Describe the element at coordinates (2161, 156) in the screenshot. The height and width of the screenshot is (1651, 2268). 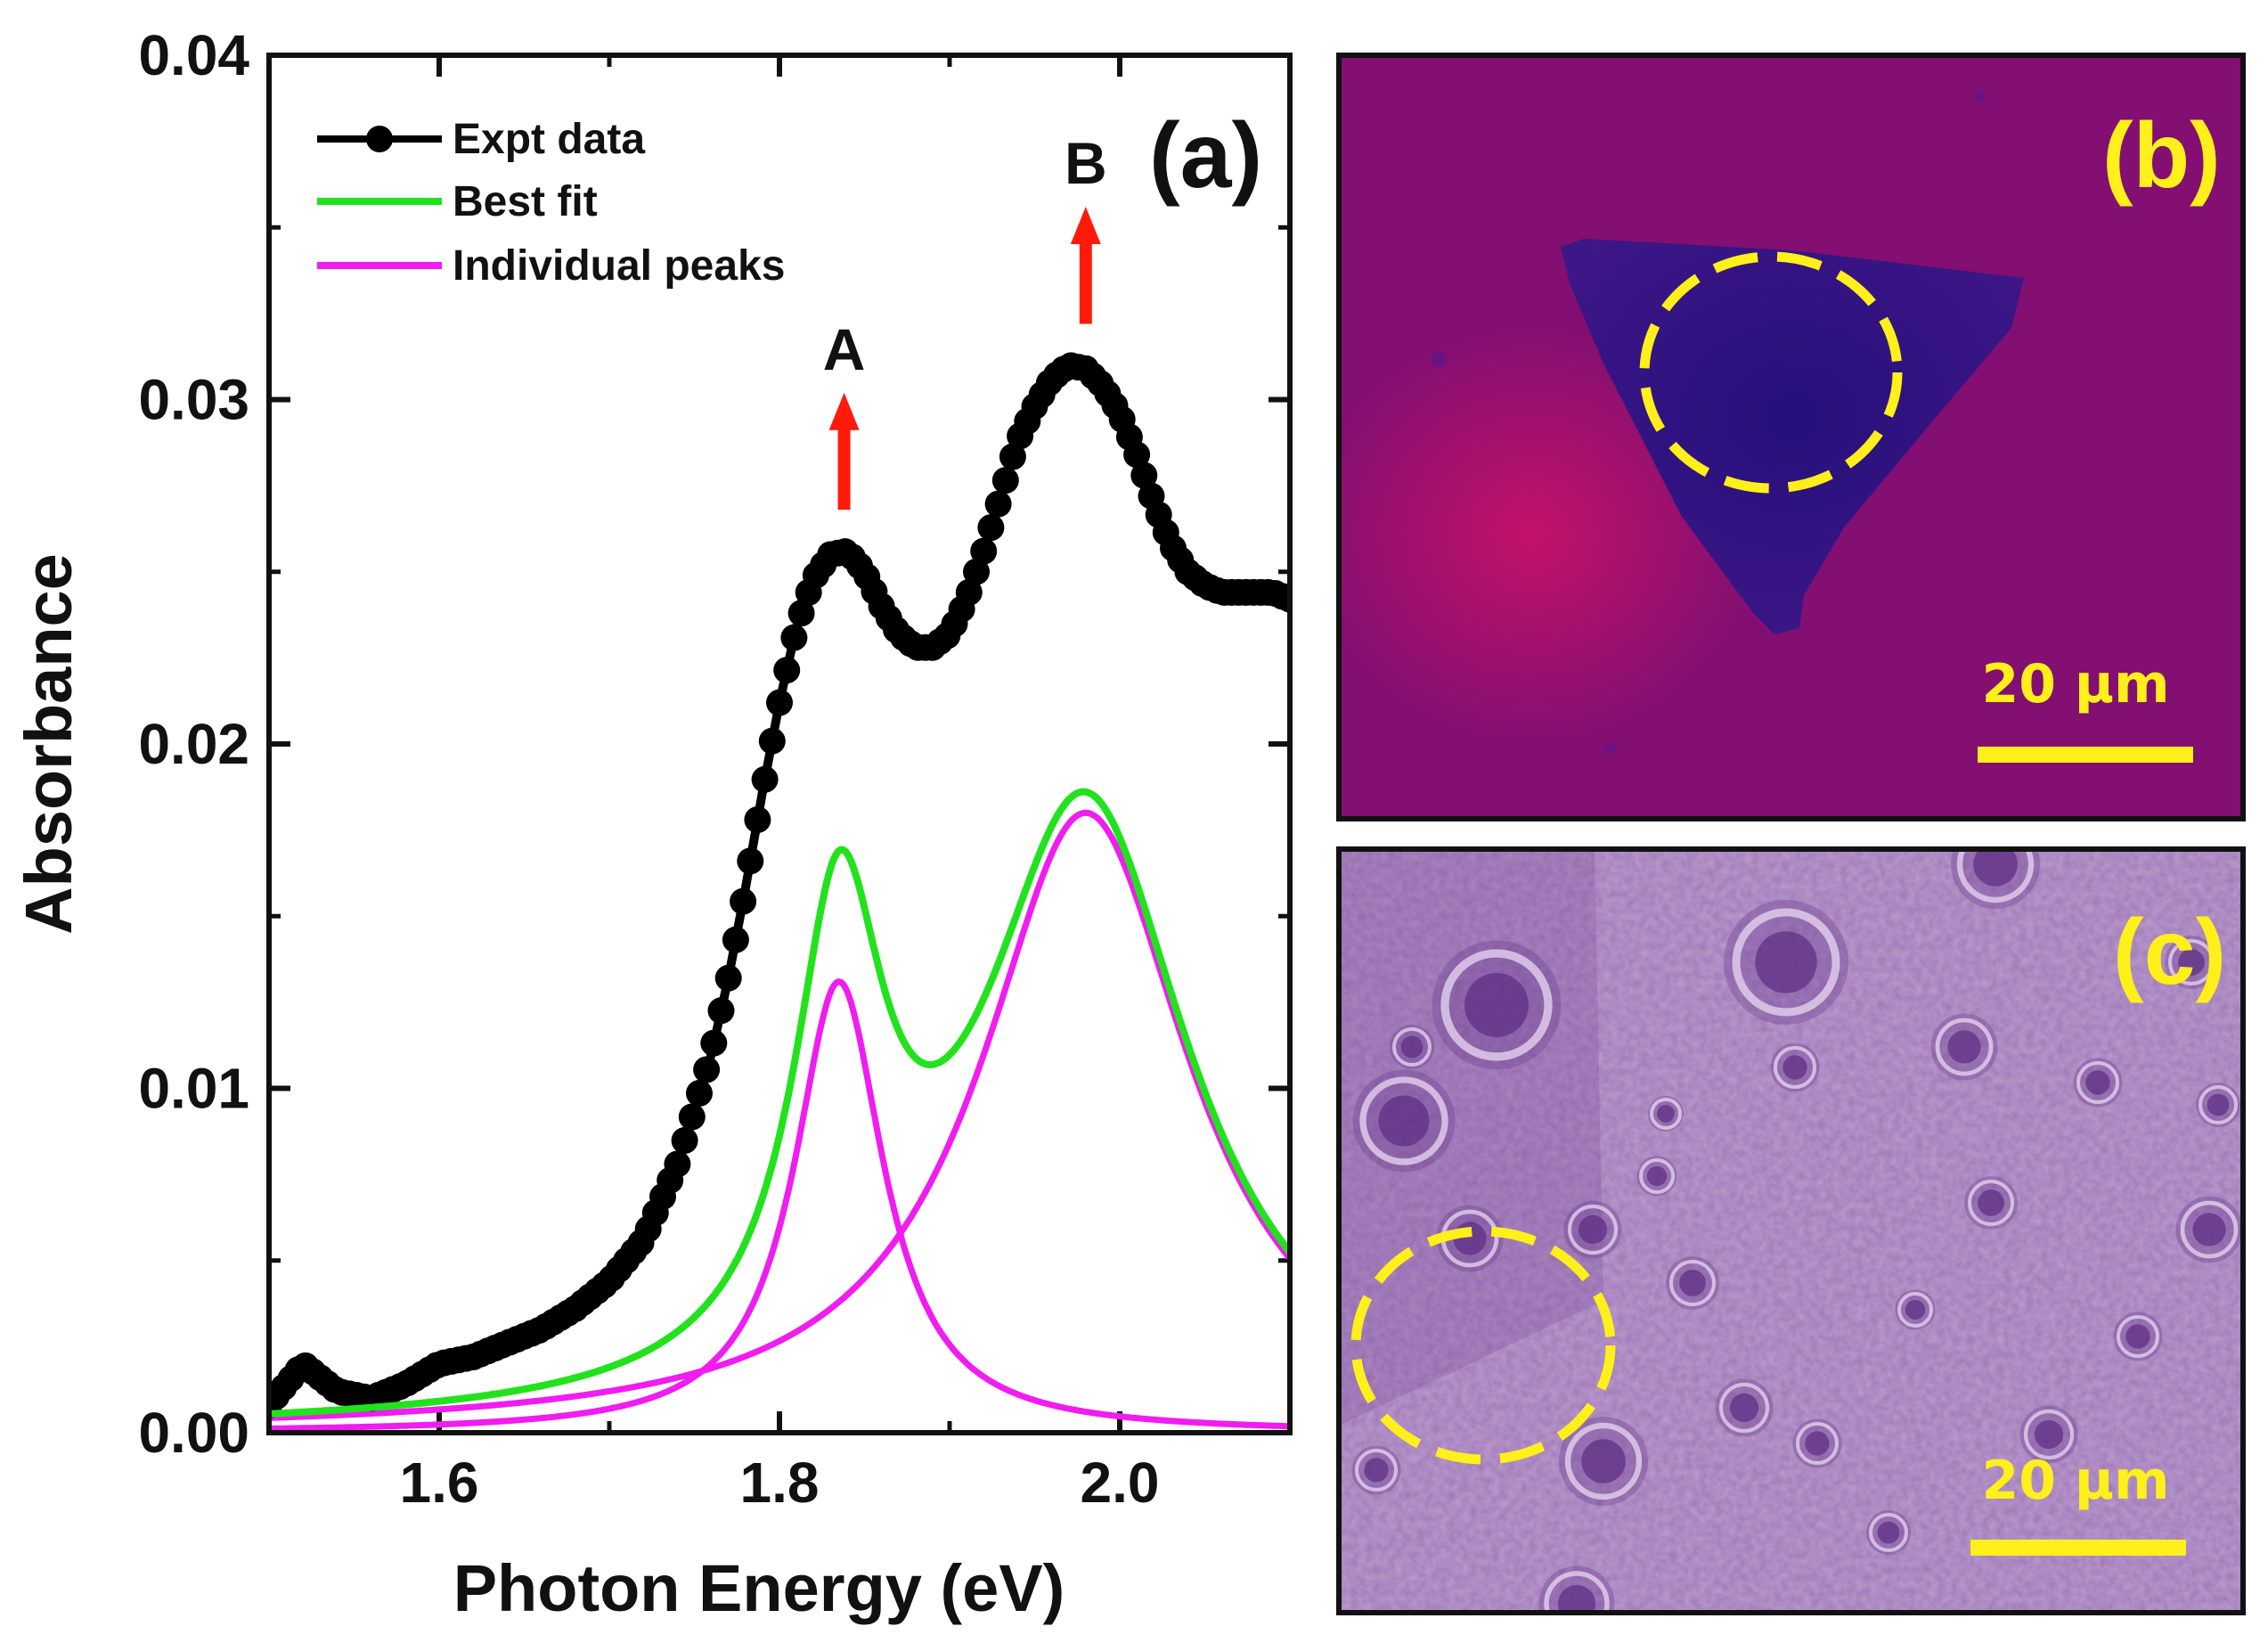
I see `panel-label-b: (b)` at that location.